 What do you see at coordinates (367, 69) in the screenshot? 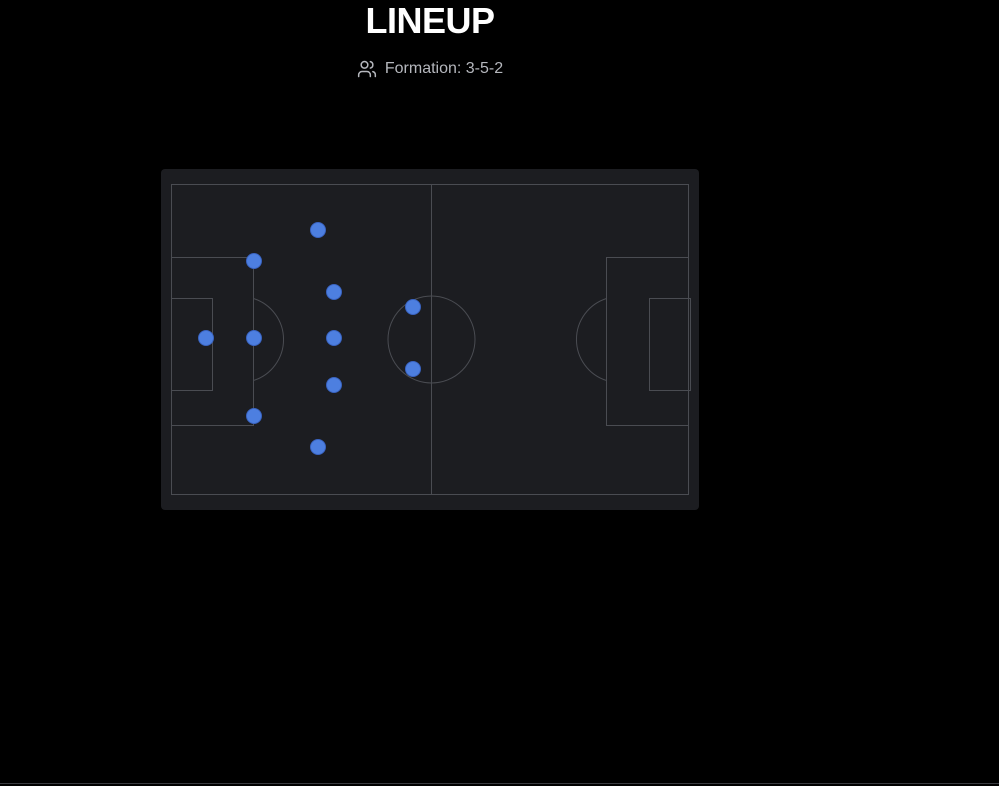
I see `users-icon` at bounding box center [367, 69].